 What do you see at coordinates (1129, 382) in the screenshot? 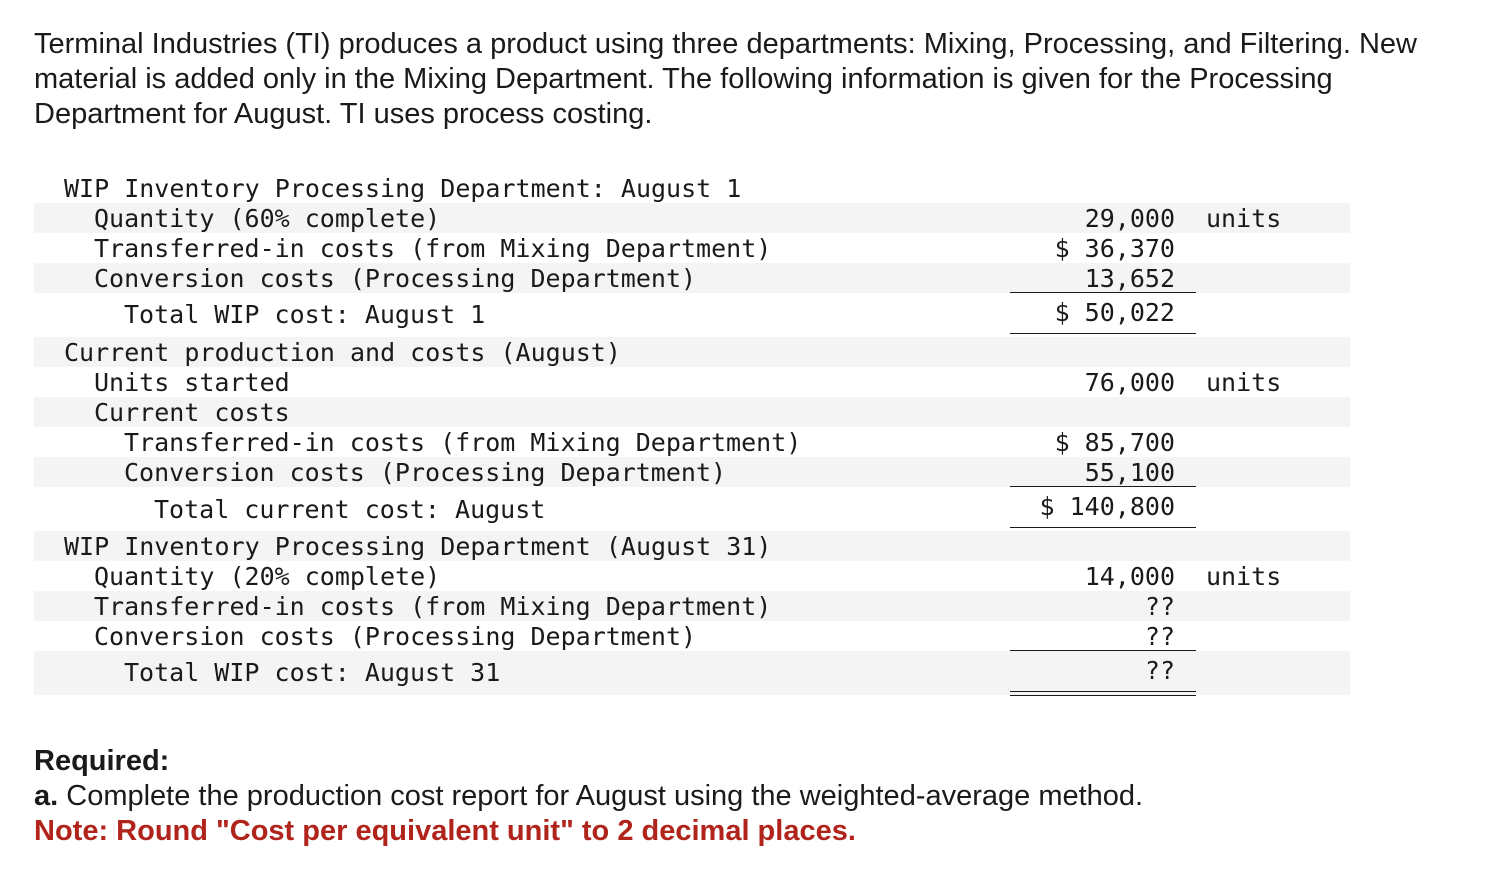
I see `row-value: 76,000` at bounding box center [1129, 382].